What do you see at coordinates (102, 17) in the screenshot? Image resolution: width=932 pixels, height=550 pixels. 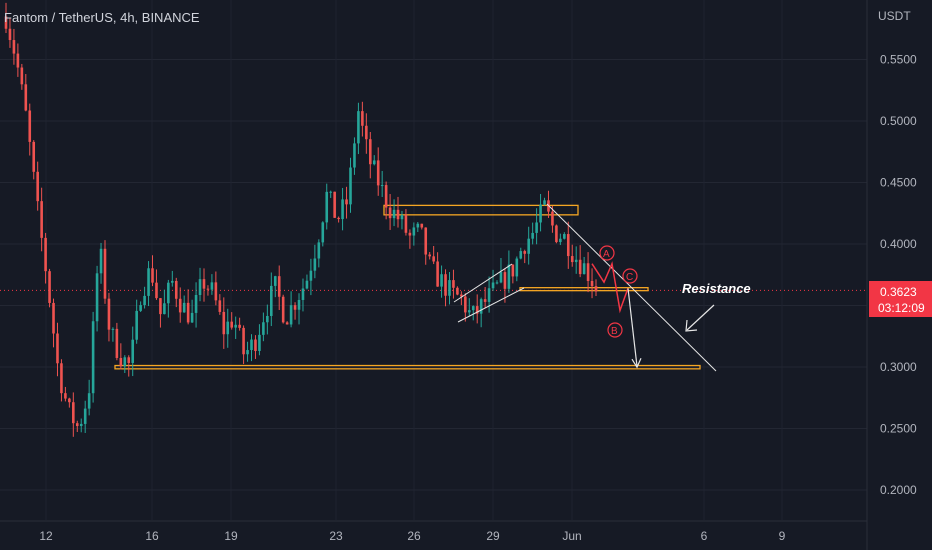 I see `chart-title: Fantom / TetherUS, 4h, BINANCE` at bounding box center [102, 17].